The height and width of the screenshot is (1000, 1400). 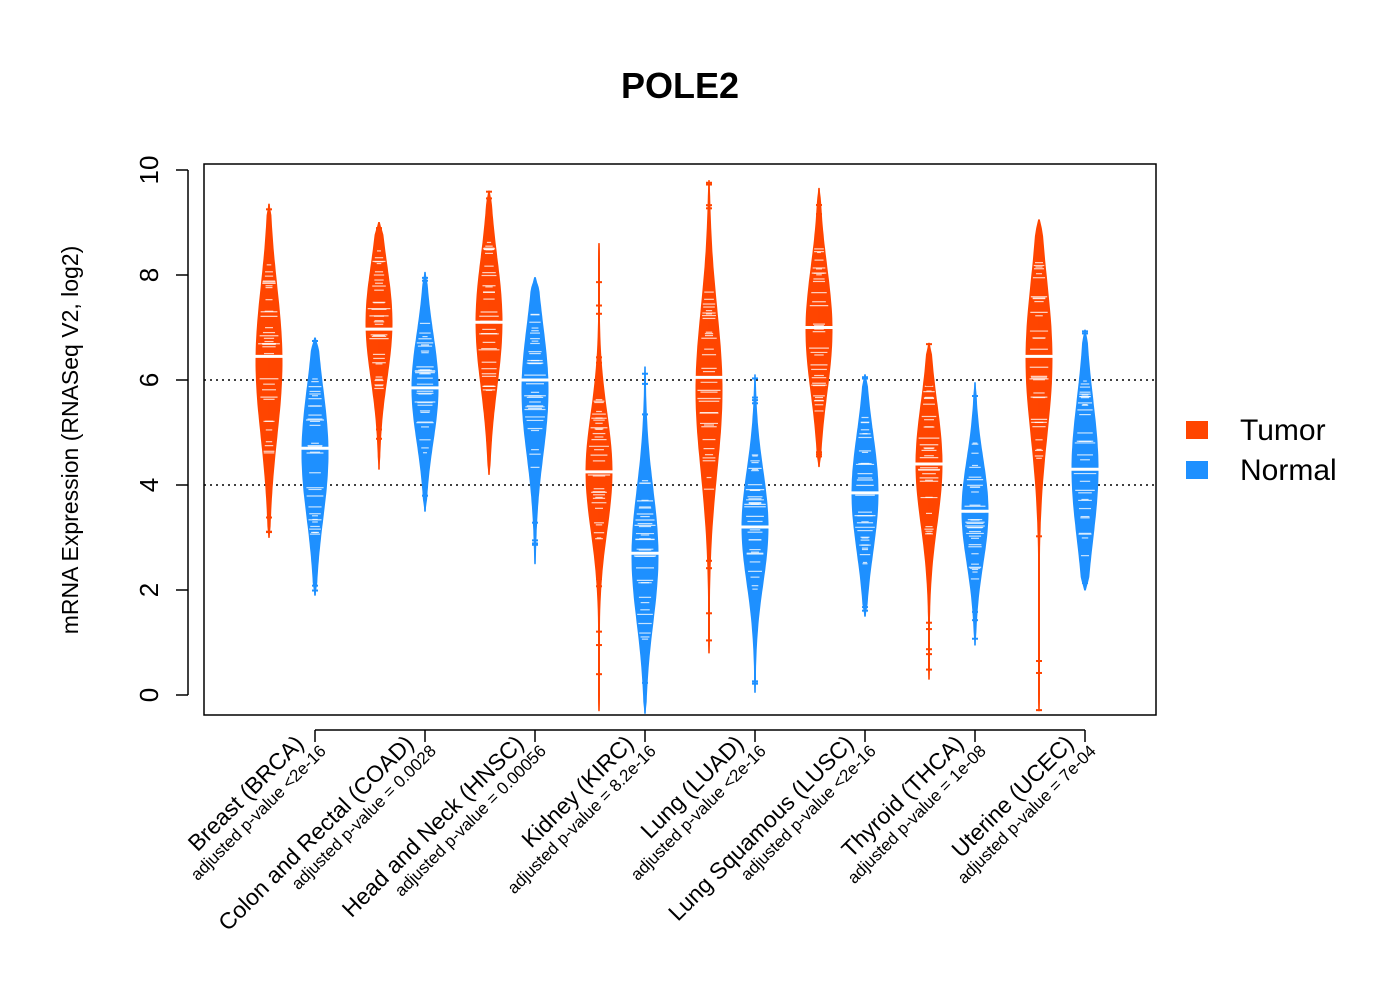 I want to click on legend-label-normal: Normal, so click(x=1288, y=470).